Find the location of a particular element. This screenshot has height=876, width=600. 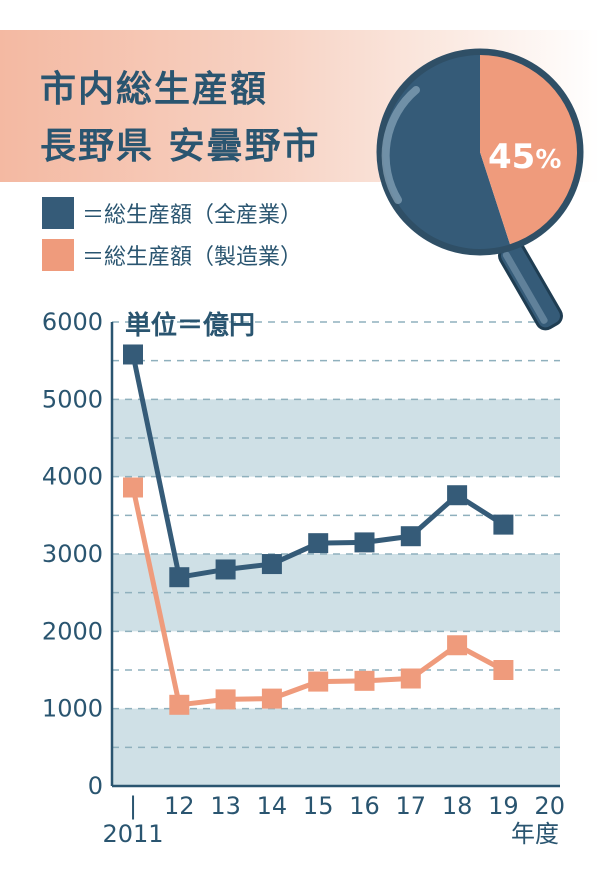

legend-item-all-industries: ＝総生産額（全産業） is located at coordinates (172, 213).